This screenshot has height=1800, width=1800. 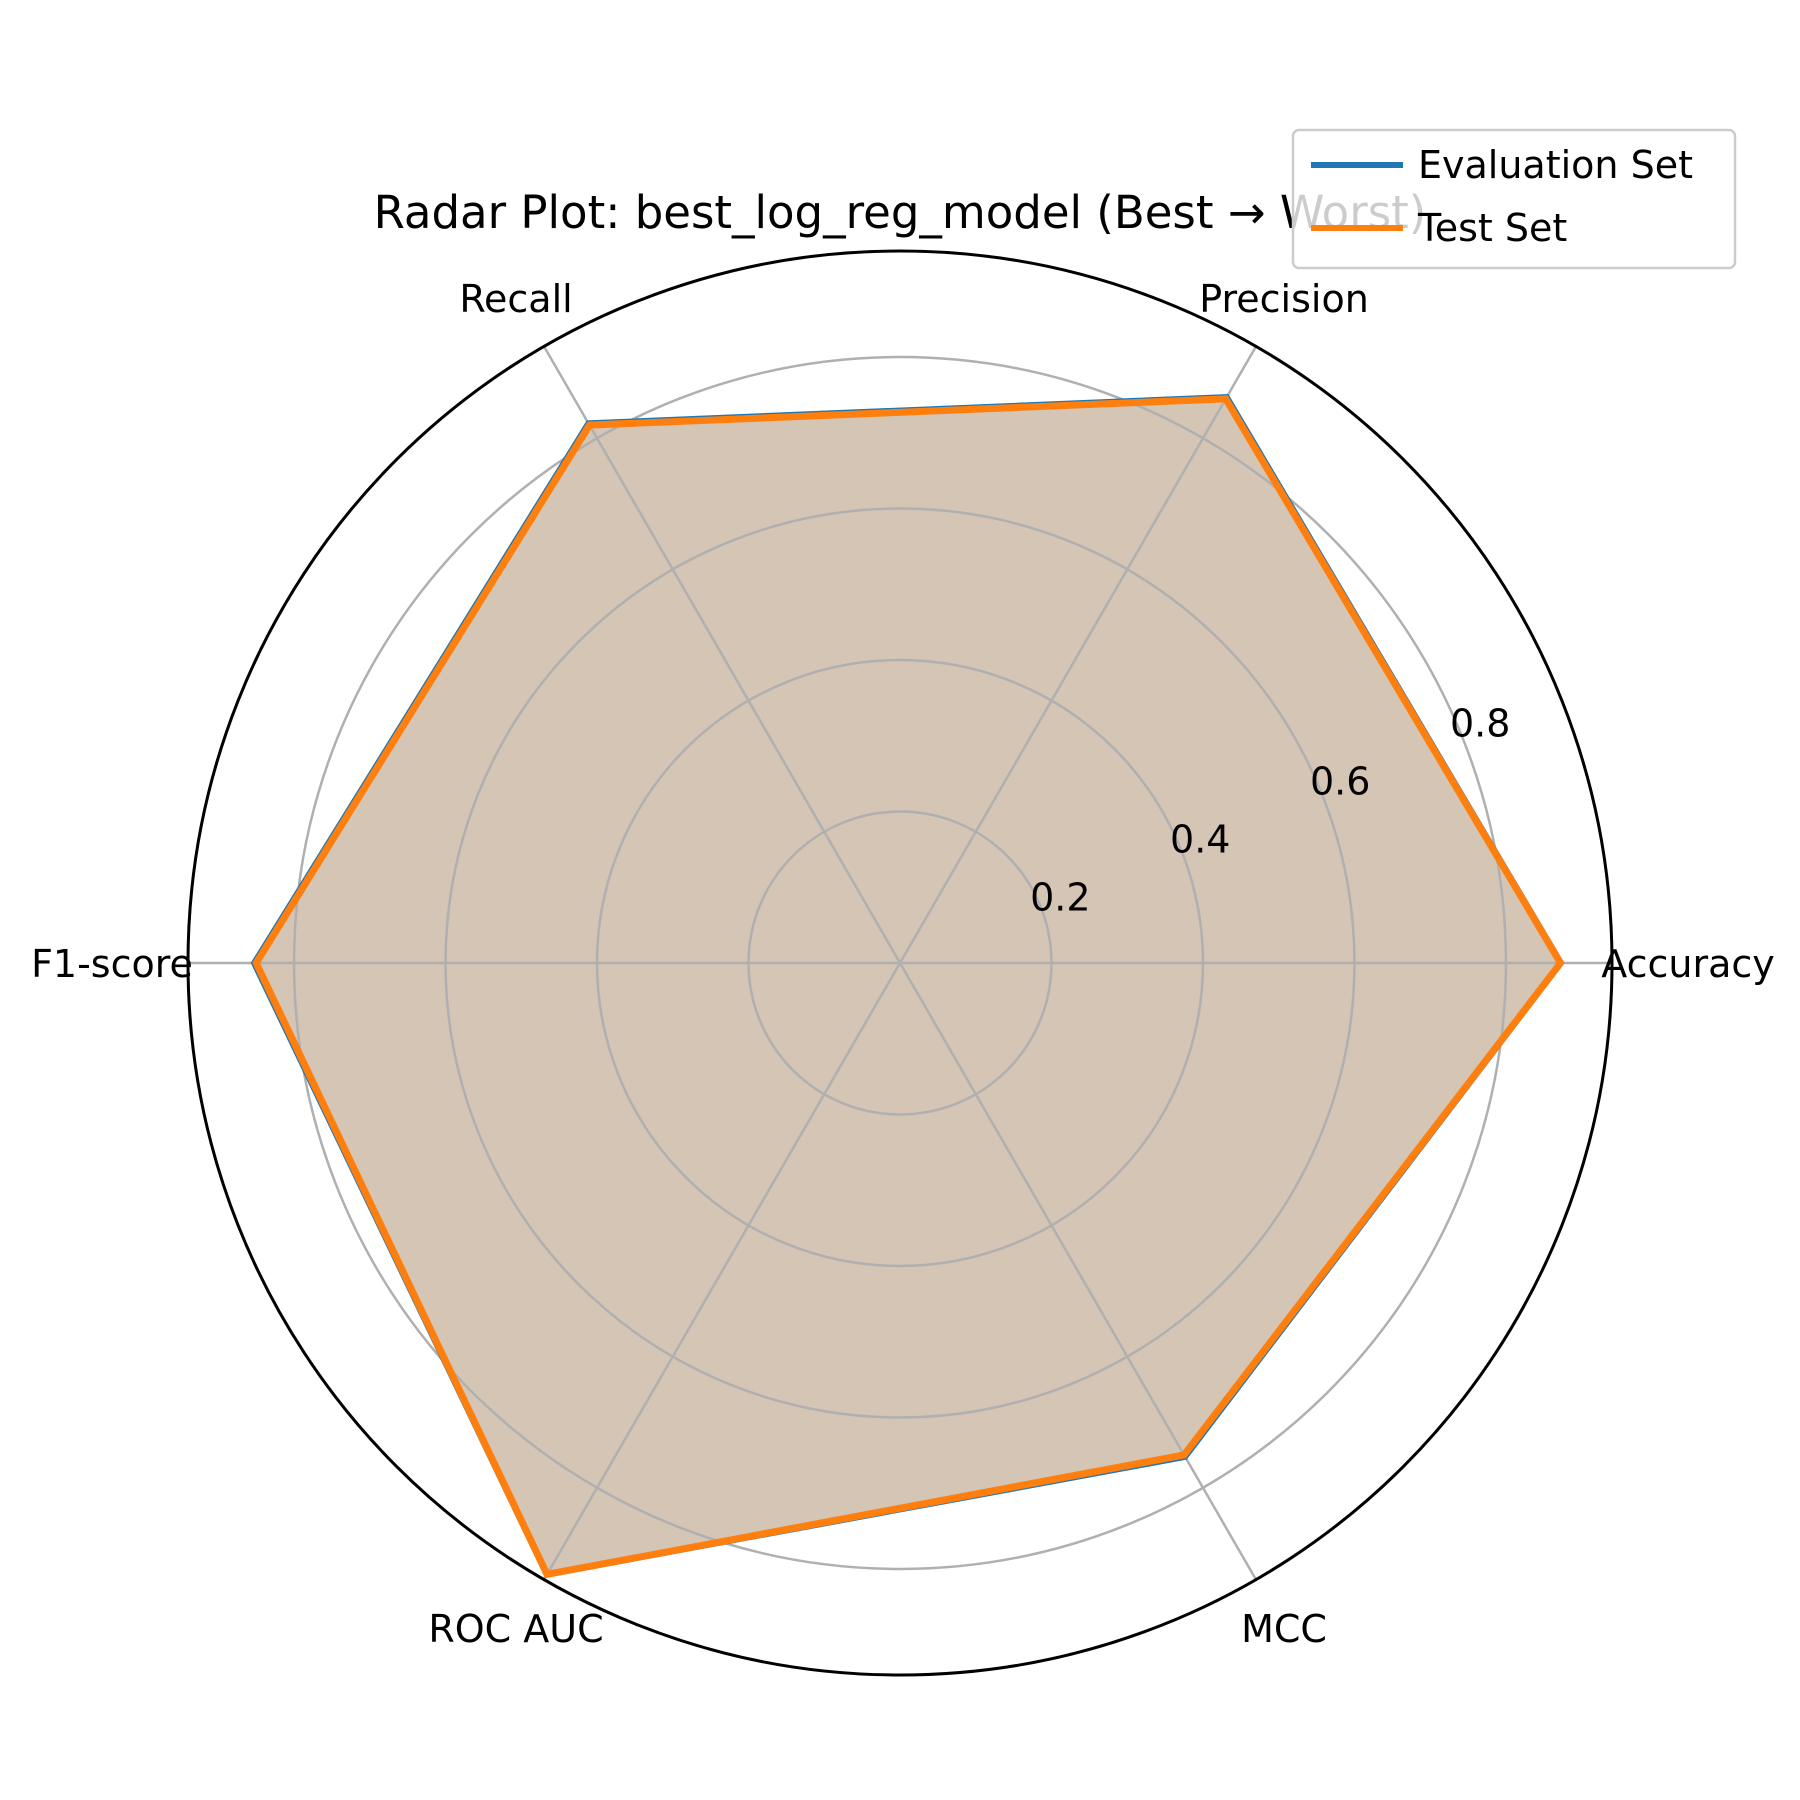 What do you see at coordinates (1555, 165) in the screenshot?
I see `legend-label-0: Evaluation Set` at bounding box center [1555, 165].